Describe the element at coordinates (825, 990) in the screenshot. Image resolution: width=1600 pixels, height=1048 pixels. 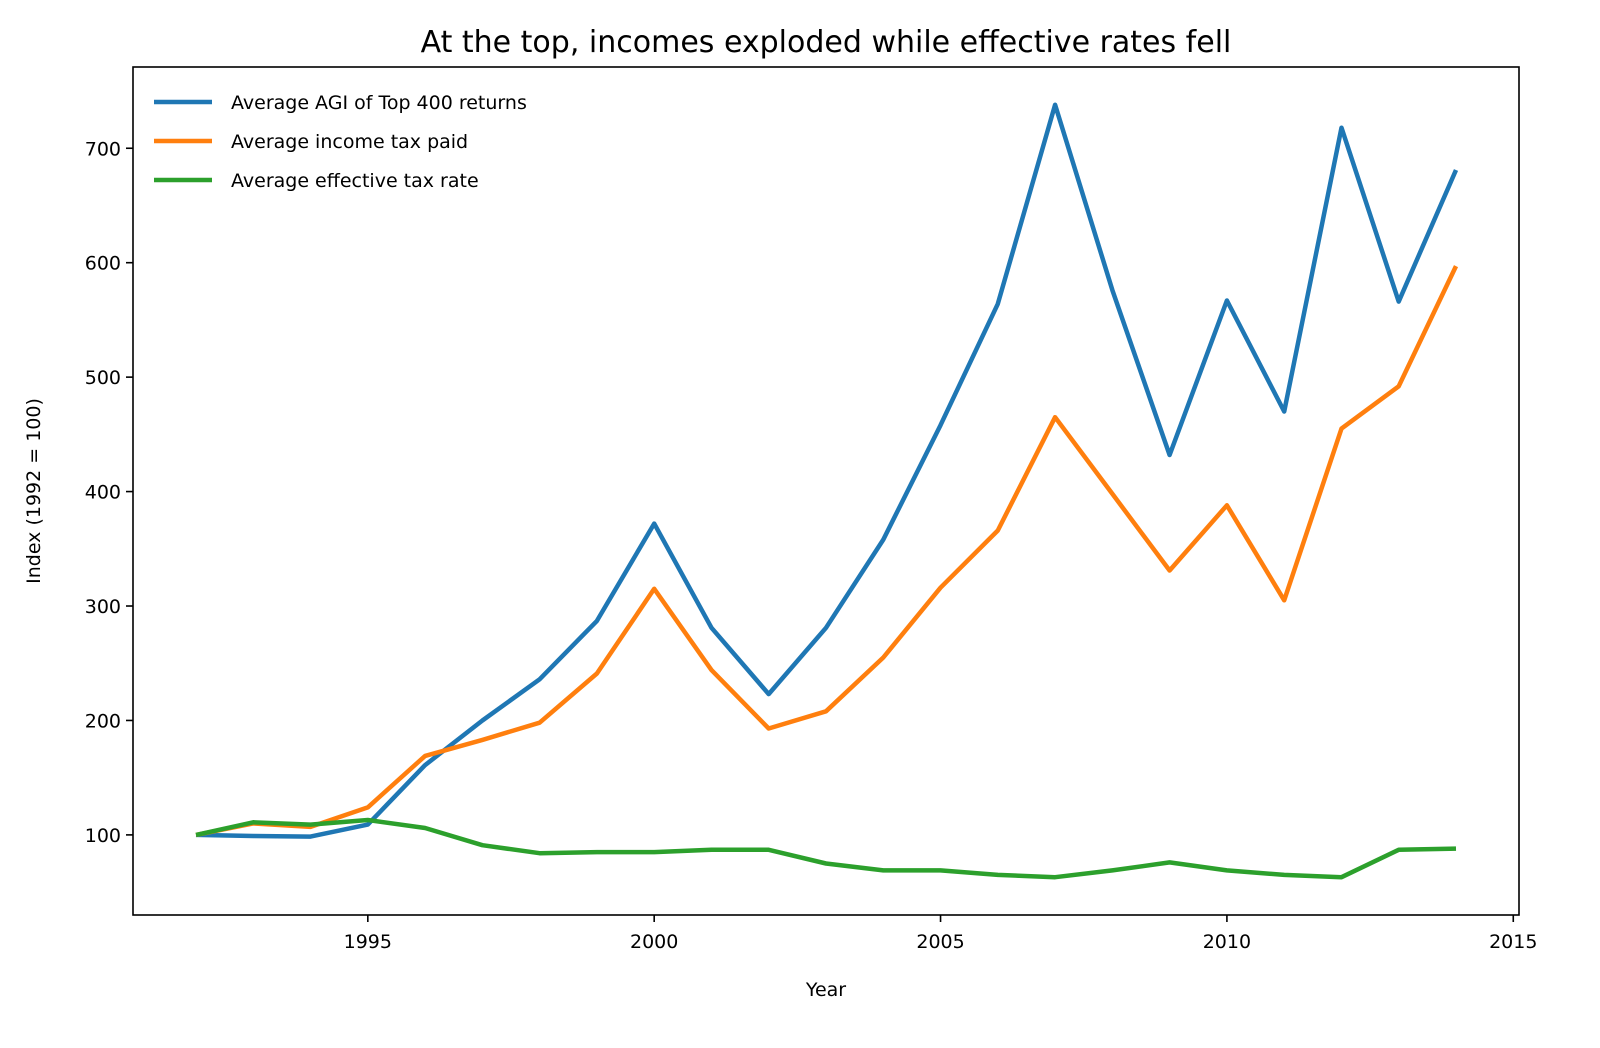
I see `x-axis-label: Year` at that location.